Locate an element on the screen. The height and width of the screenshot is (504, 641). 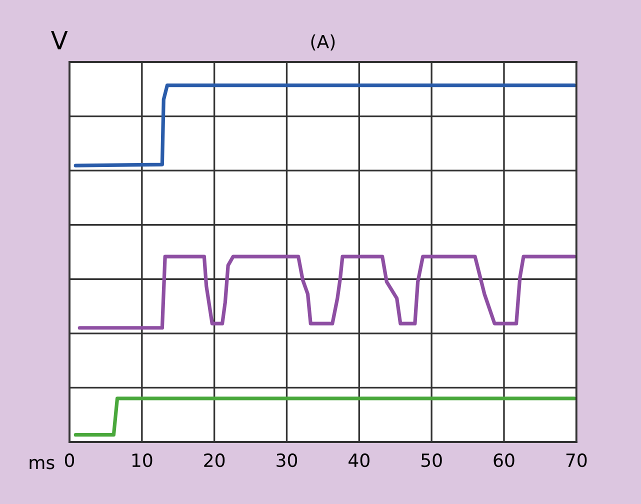
x-tick-label: 50 is located at coordinates (431, 460).